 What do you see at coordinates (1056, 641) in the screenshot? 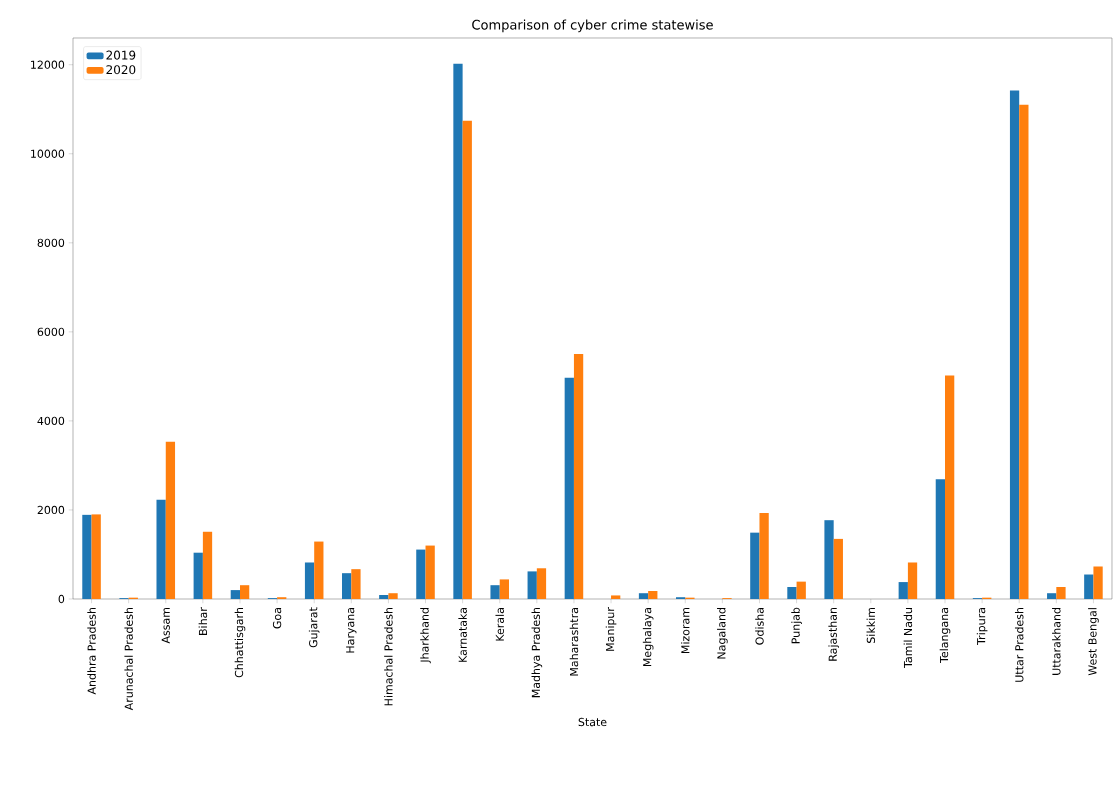
I see `x-tick-label: Uttarakhand` at bounding box center [1056, 641].